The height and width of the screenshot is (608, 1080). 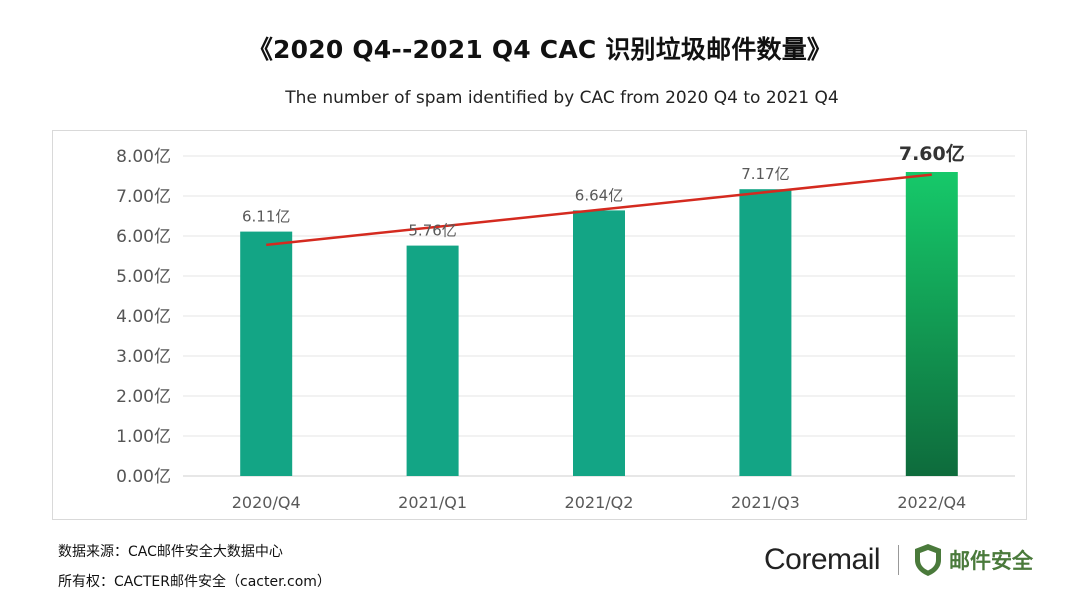 I want to click on data-label: 6.11亿, so click(x=266, y=217).